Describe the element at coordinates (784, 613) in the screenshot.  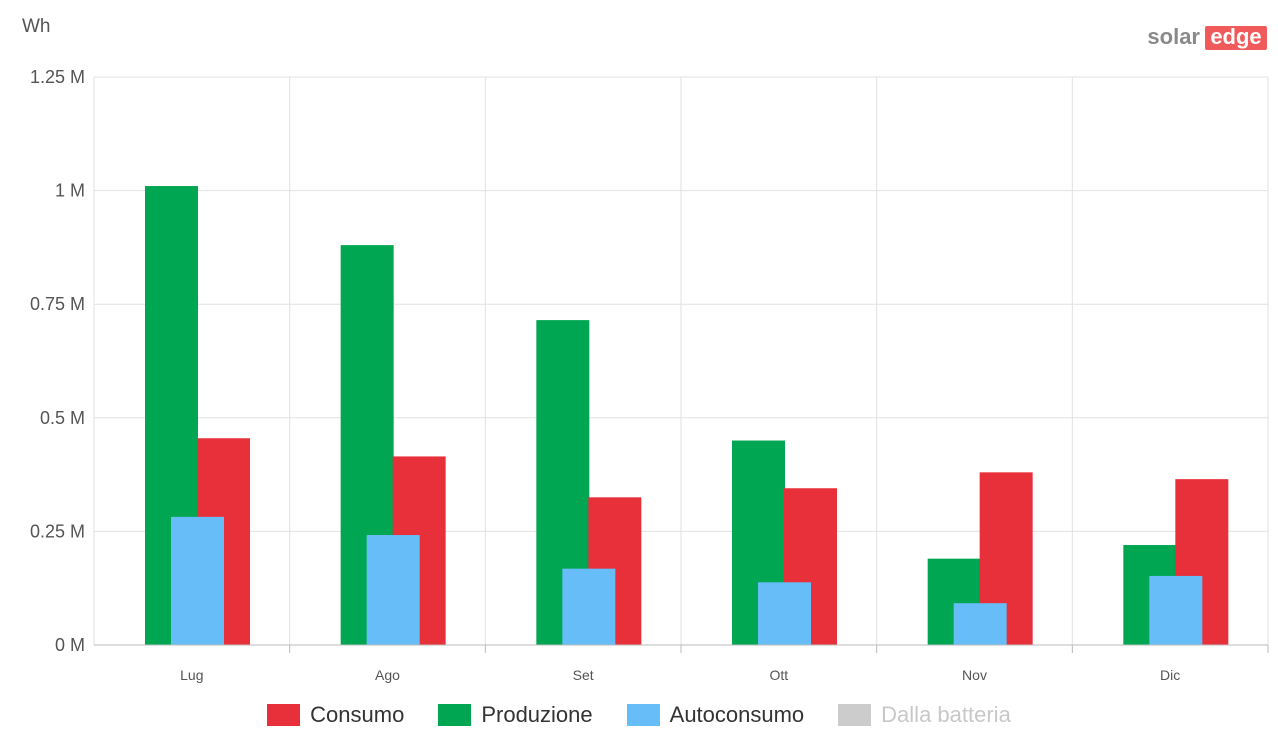
I see `bar-autoconsumo-ott` at that location.